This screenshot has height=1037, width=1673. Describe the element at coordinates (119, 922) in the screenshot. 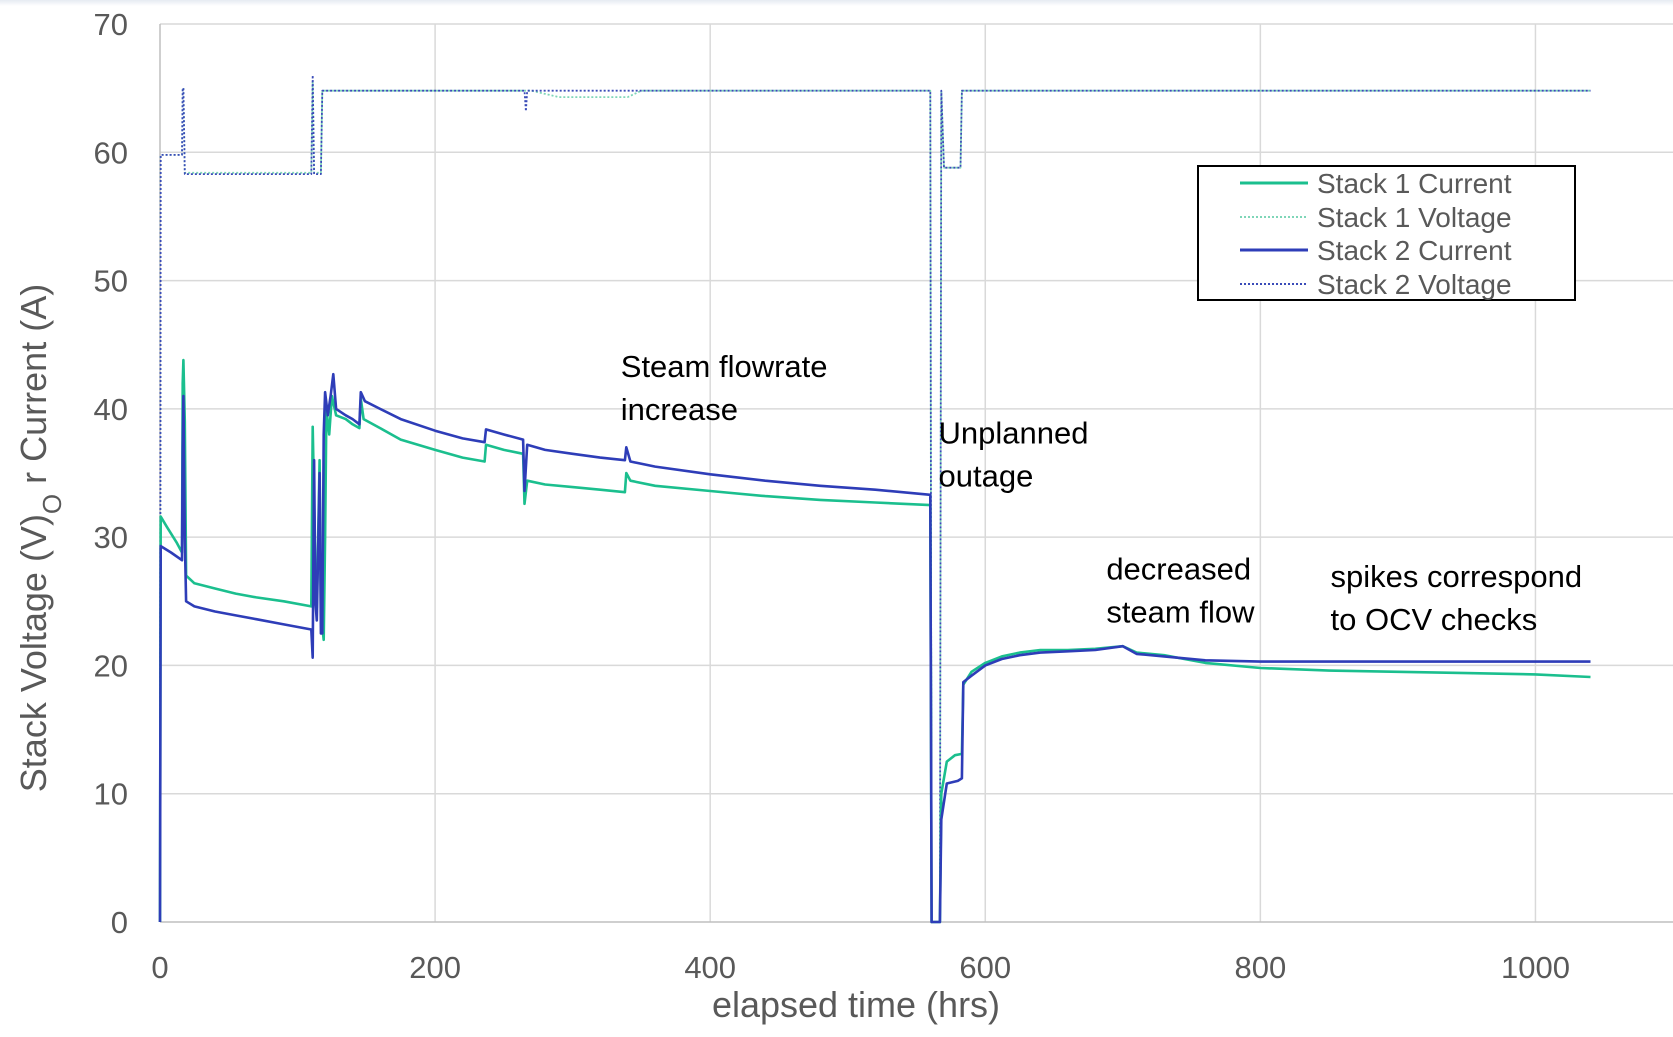

I see `y-tick-label-0: 0` at that location.